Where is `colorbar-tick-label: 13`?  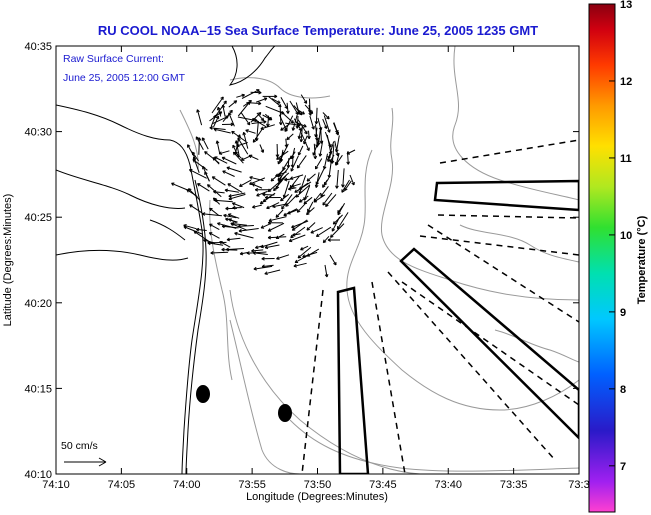 colorbar-tick-label: 13 is located at coordinates (626, 5).